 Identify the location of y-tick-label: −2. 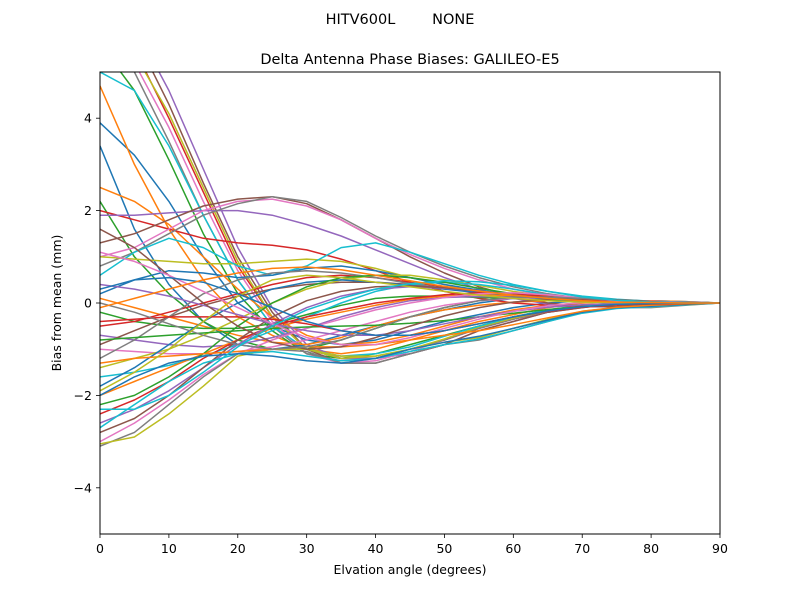
(83, 395).